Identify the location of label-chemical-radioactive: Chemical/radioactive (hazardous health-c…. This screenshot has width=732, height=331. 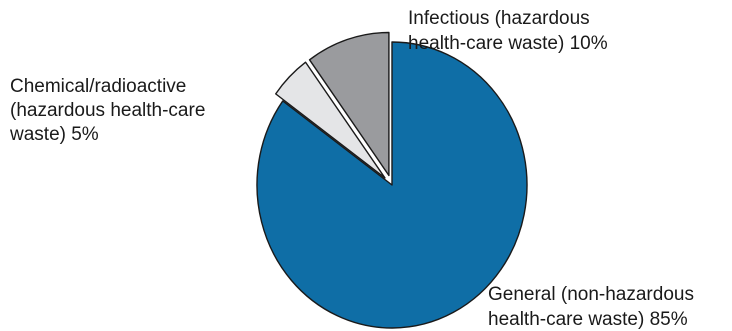
(110, 110).